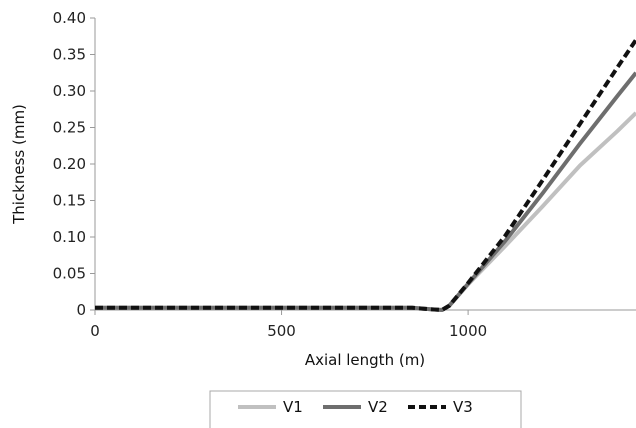 The image size is (636, 428). Describe the element at coordinates (19, 164) in the screenshot. I see `y-axis-title: Thickness (mm)` at that location.